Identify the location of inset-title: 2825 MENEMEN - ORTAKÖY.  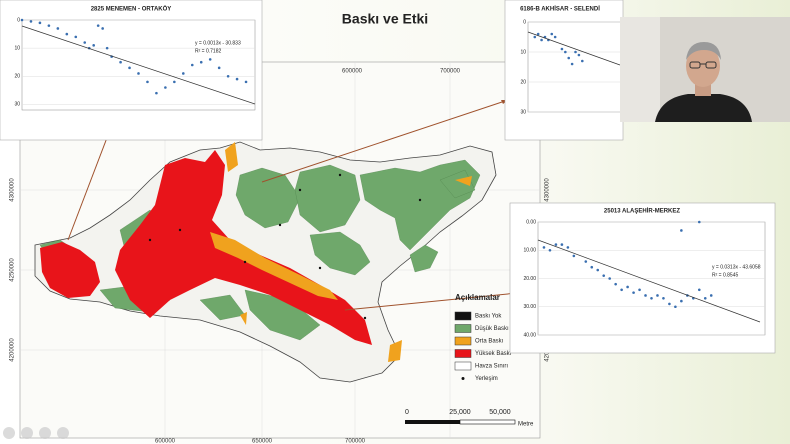
(131, 9).